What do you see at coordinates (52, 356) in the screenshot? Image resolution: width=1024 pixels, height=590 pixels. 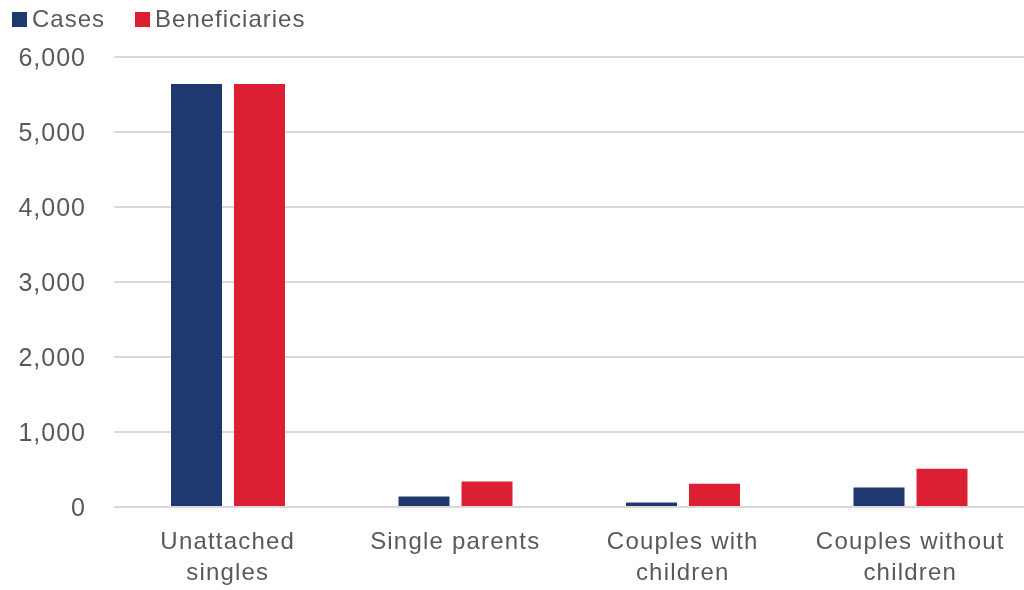 I see `y-tick-label: 2,000` at bounding box center [52, 356].